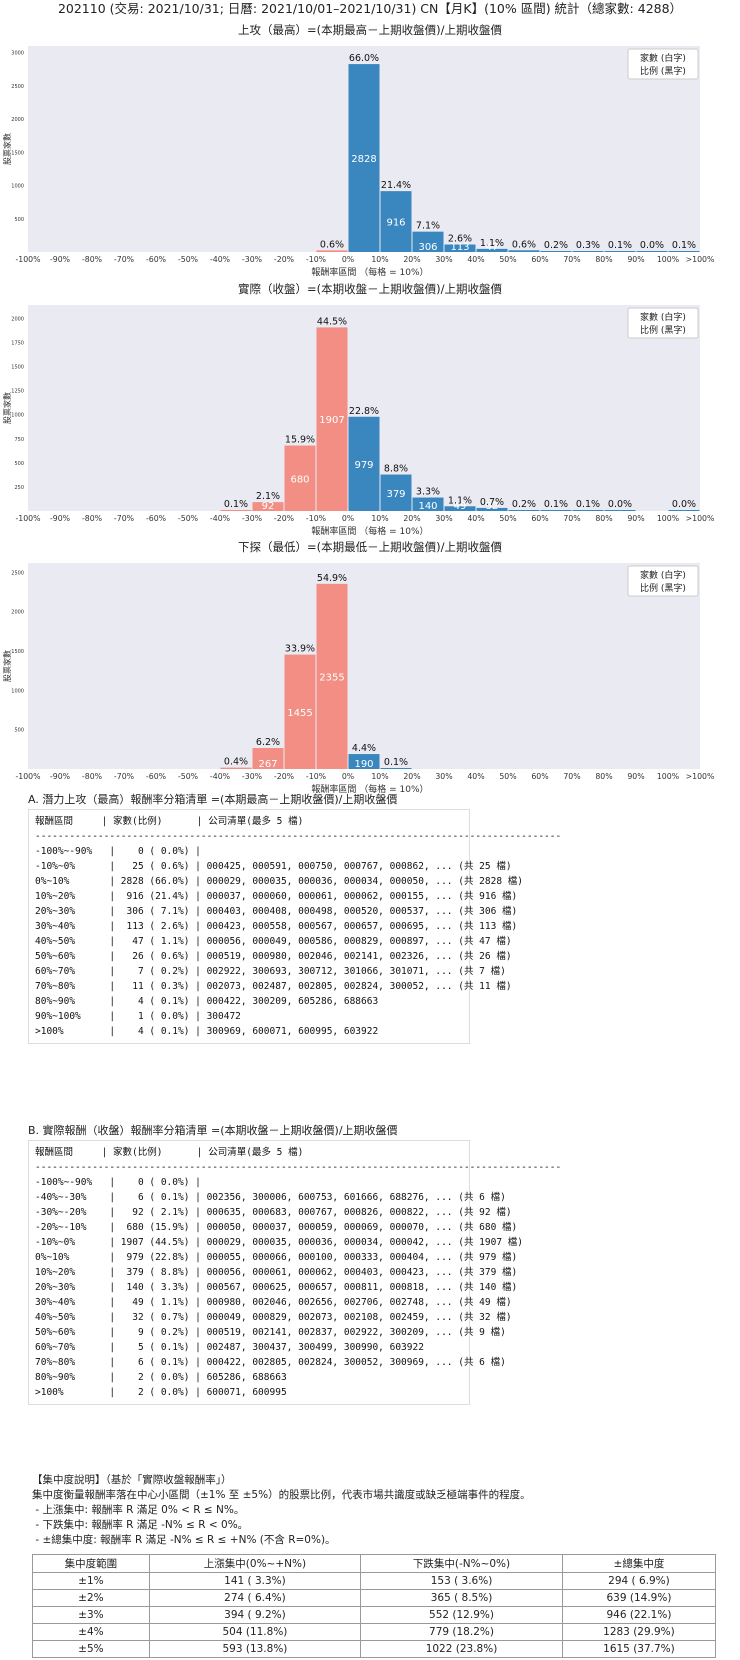  I want to click on legend-entry: 家數 (白字), so click(663, 317).